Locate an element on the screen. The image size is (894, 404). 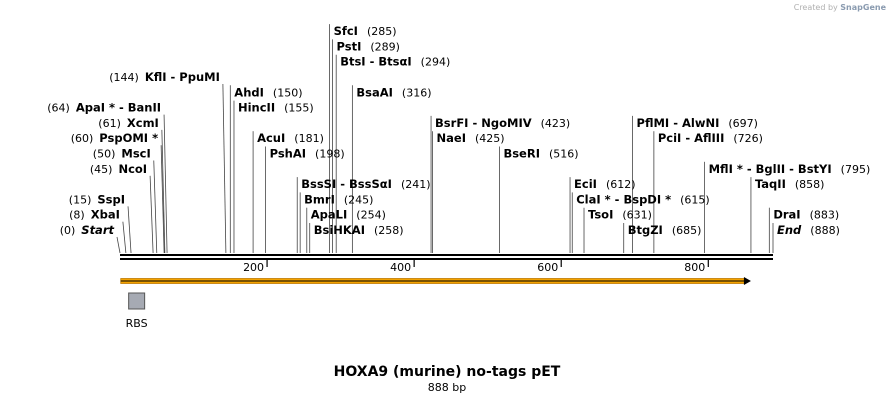
site-mfli-bglii-bstyi: MflI * - BglII - BstYI (795) is located at coordinates (790, 169).